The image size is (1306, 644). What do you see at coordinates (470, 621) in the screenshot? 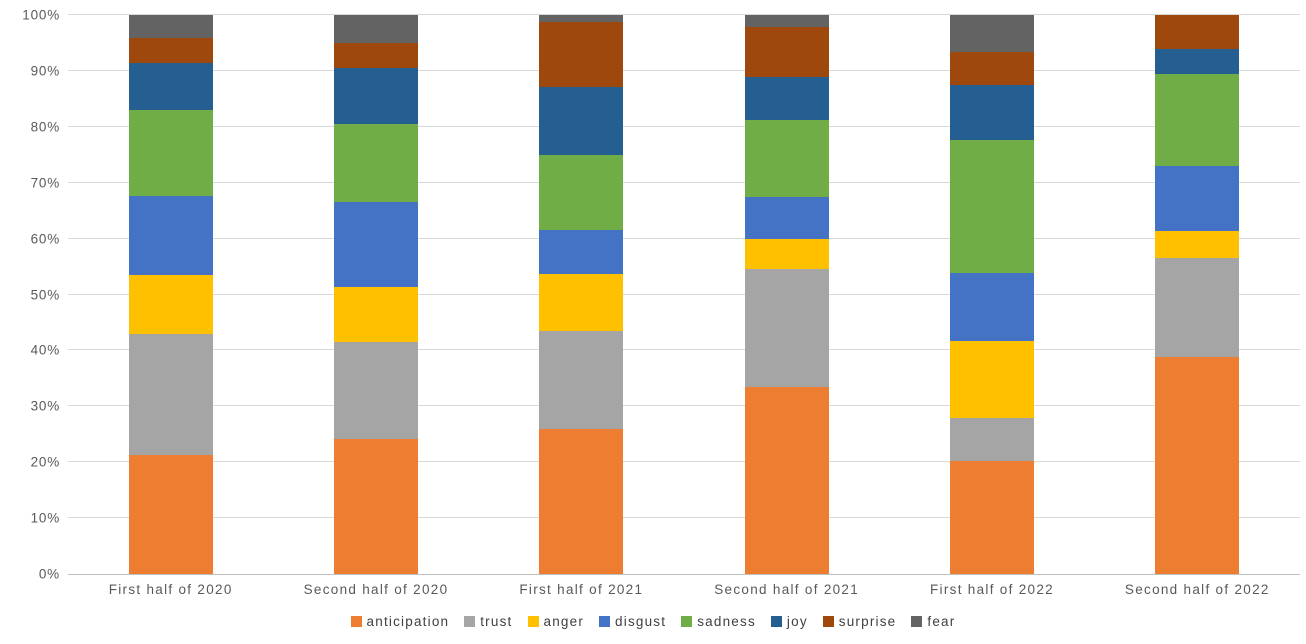
I see `legend-swatch-trust` at bounding box center [470, 621].